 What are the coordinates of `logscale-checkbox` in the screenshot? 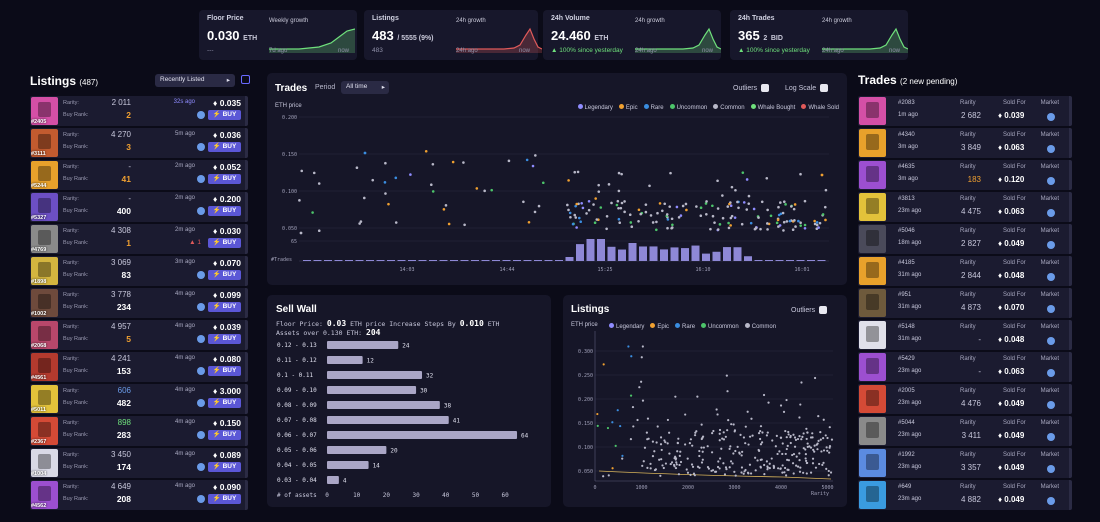 It's located at (824, 88).